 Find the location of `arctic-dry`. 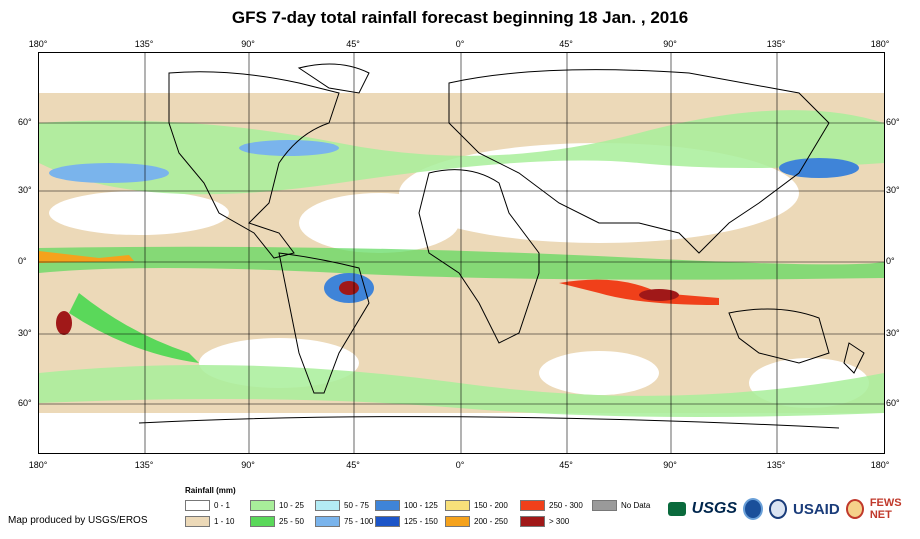

arctic-dry is located at coordinates (461, 73).